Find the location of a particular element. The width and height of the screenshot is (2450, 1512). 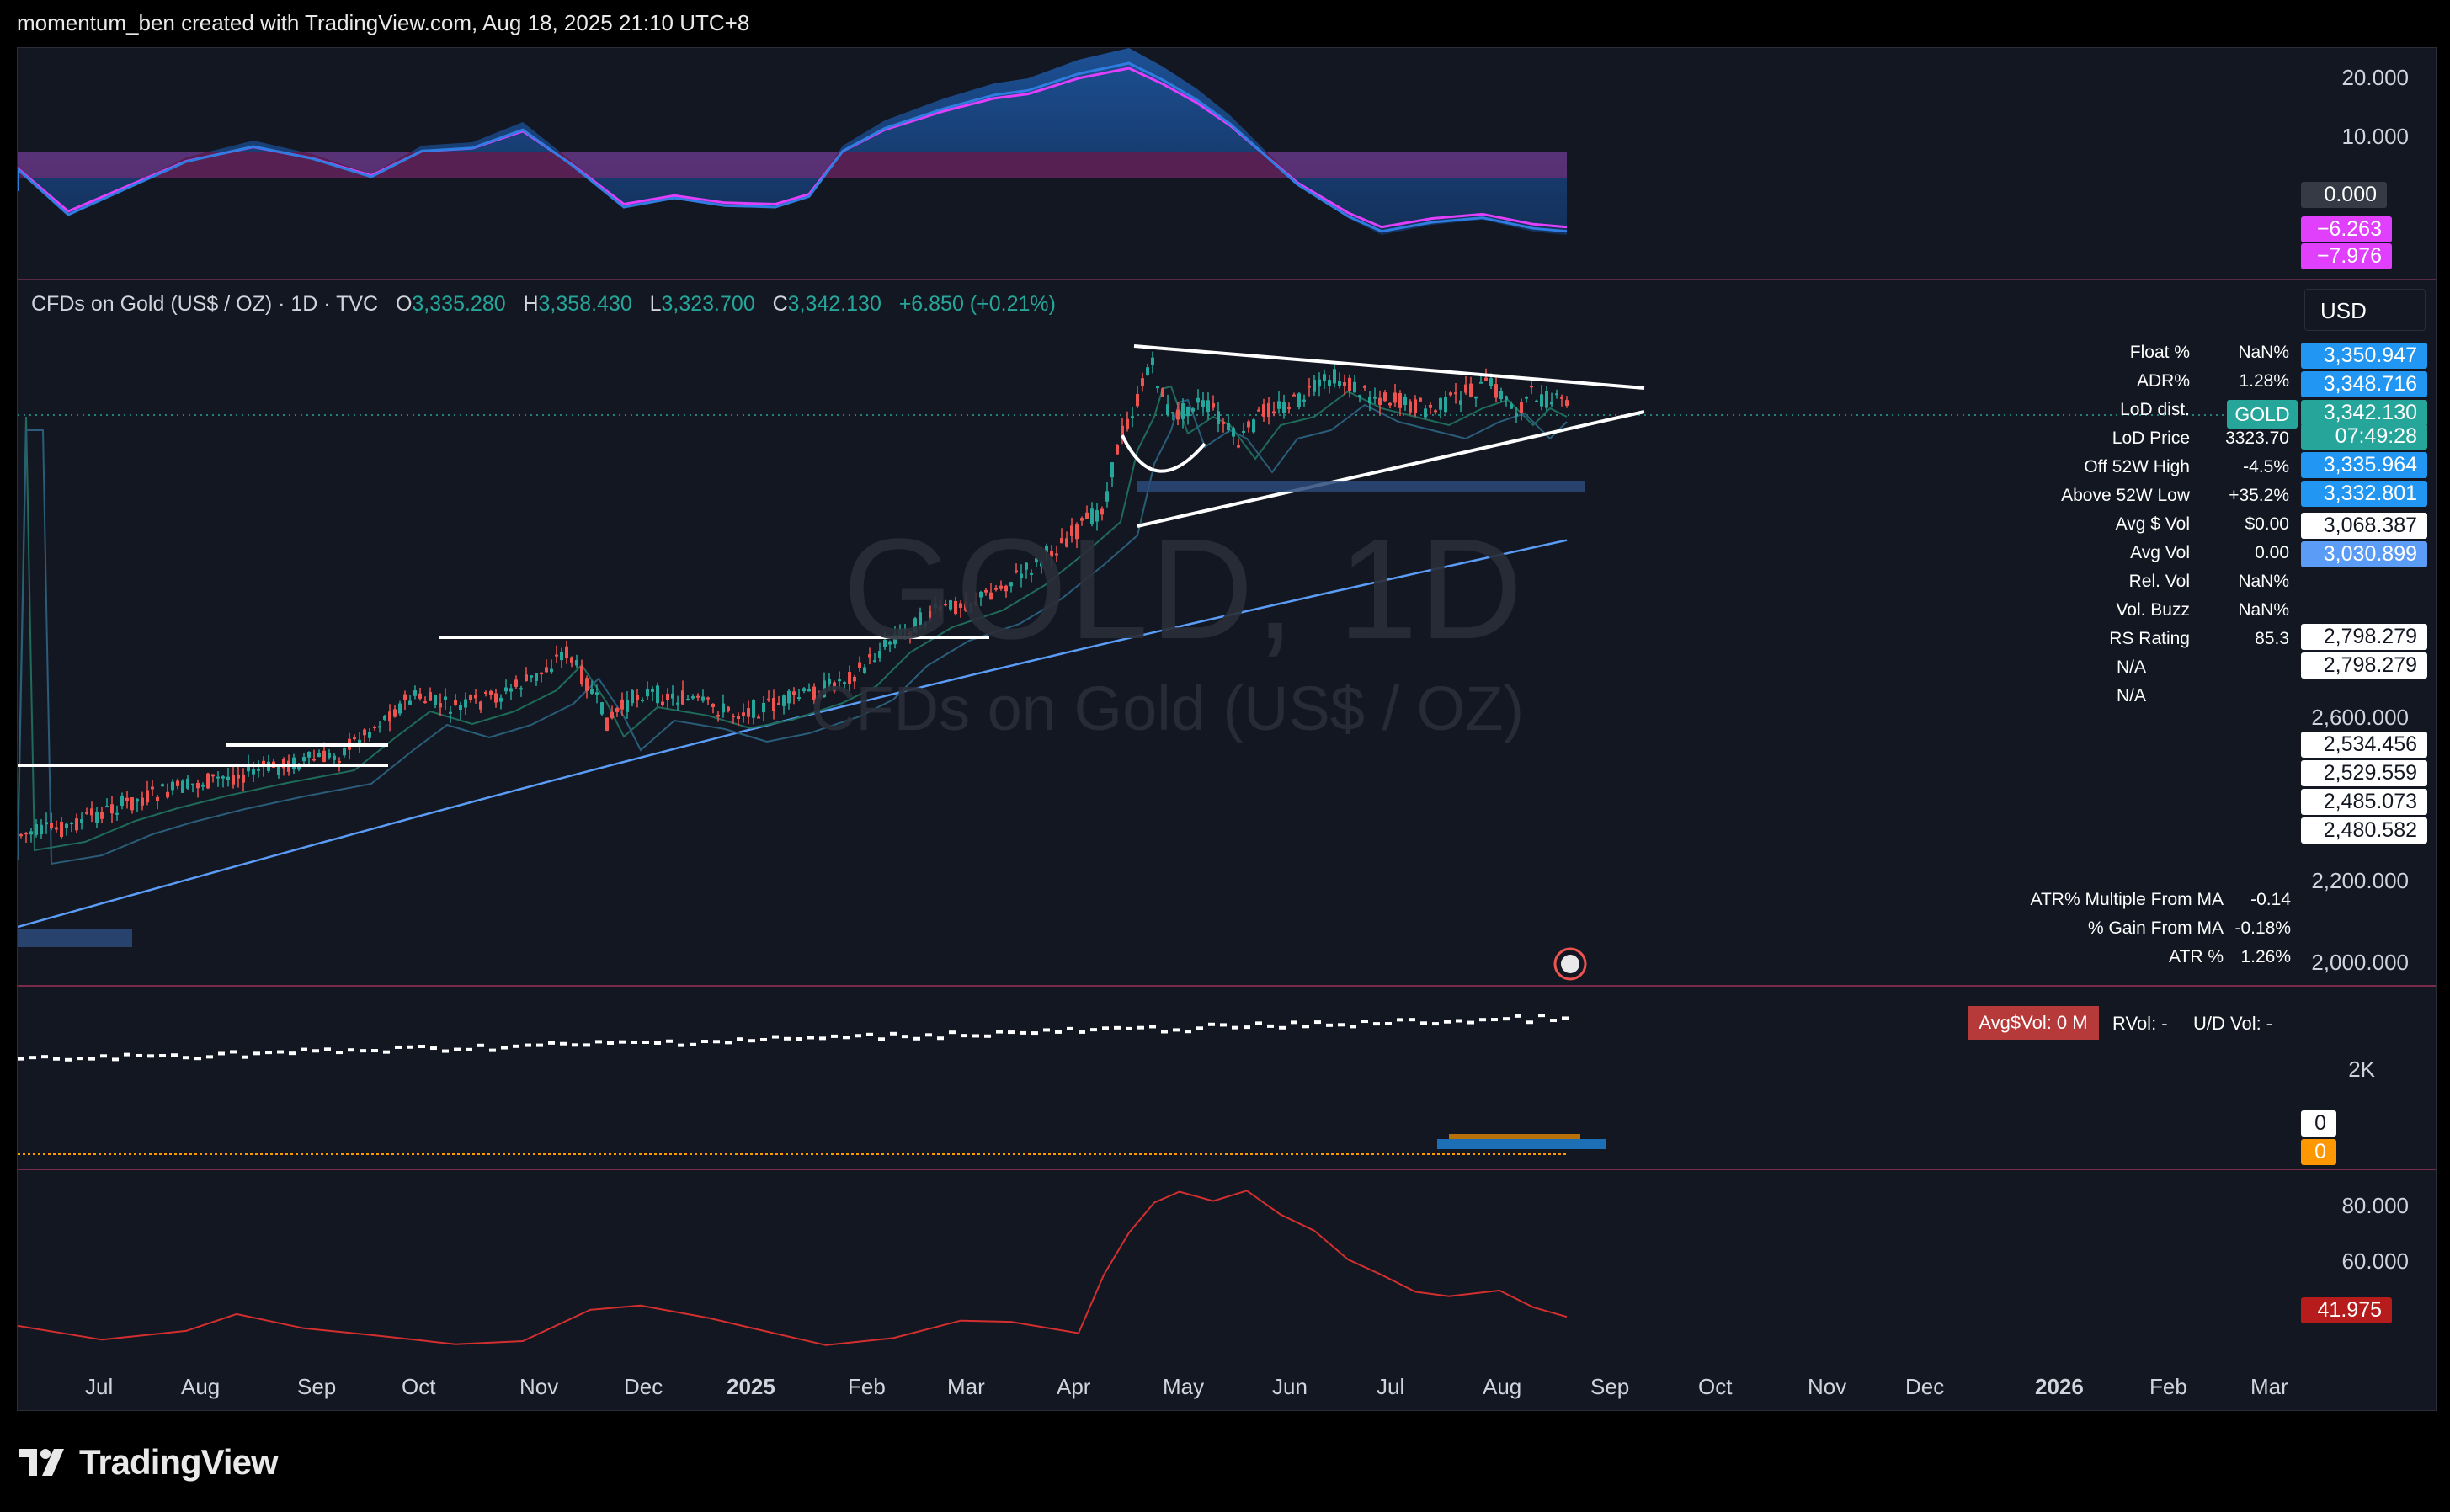

time-axis-label: Apr is located at coordinates (1074, 1387).